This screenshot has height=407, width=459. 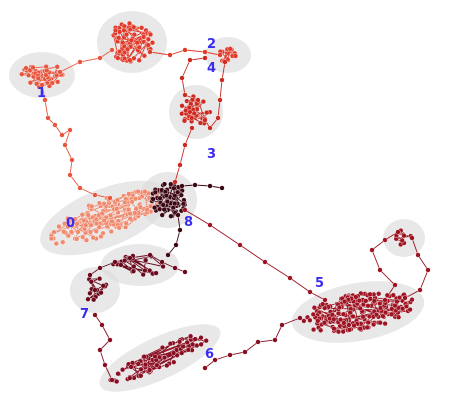 What do you see at coordinates (84, 314) in the screenshot?
I see `cluster-label-7: 7` at bounding box center [84, 314].